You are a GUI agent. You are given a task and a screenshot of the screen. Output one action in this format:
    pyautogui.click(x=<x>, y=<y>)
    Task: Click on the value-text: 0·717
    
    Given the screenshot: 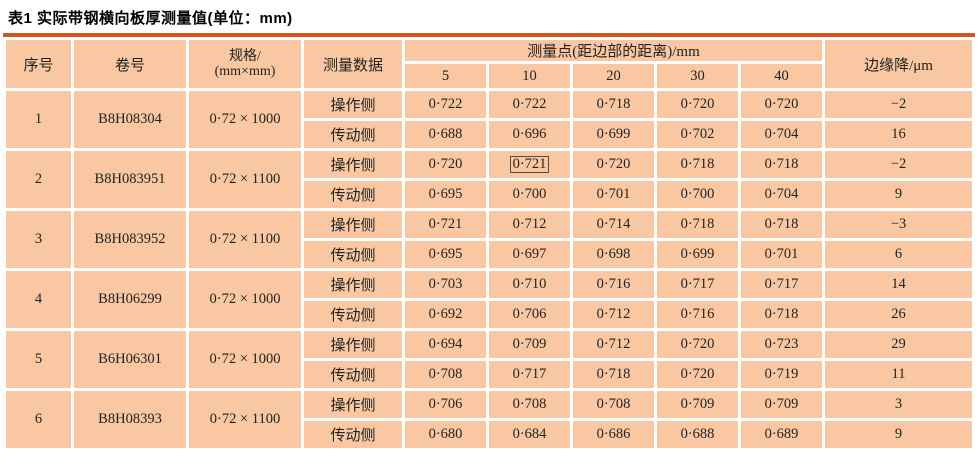 What is the action you would take?
    pyautogui.click(x=697, y=284)
    